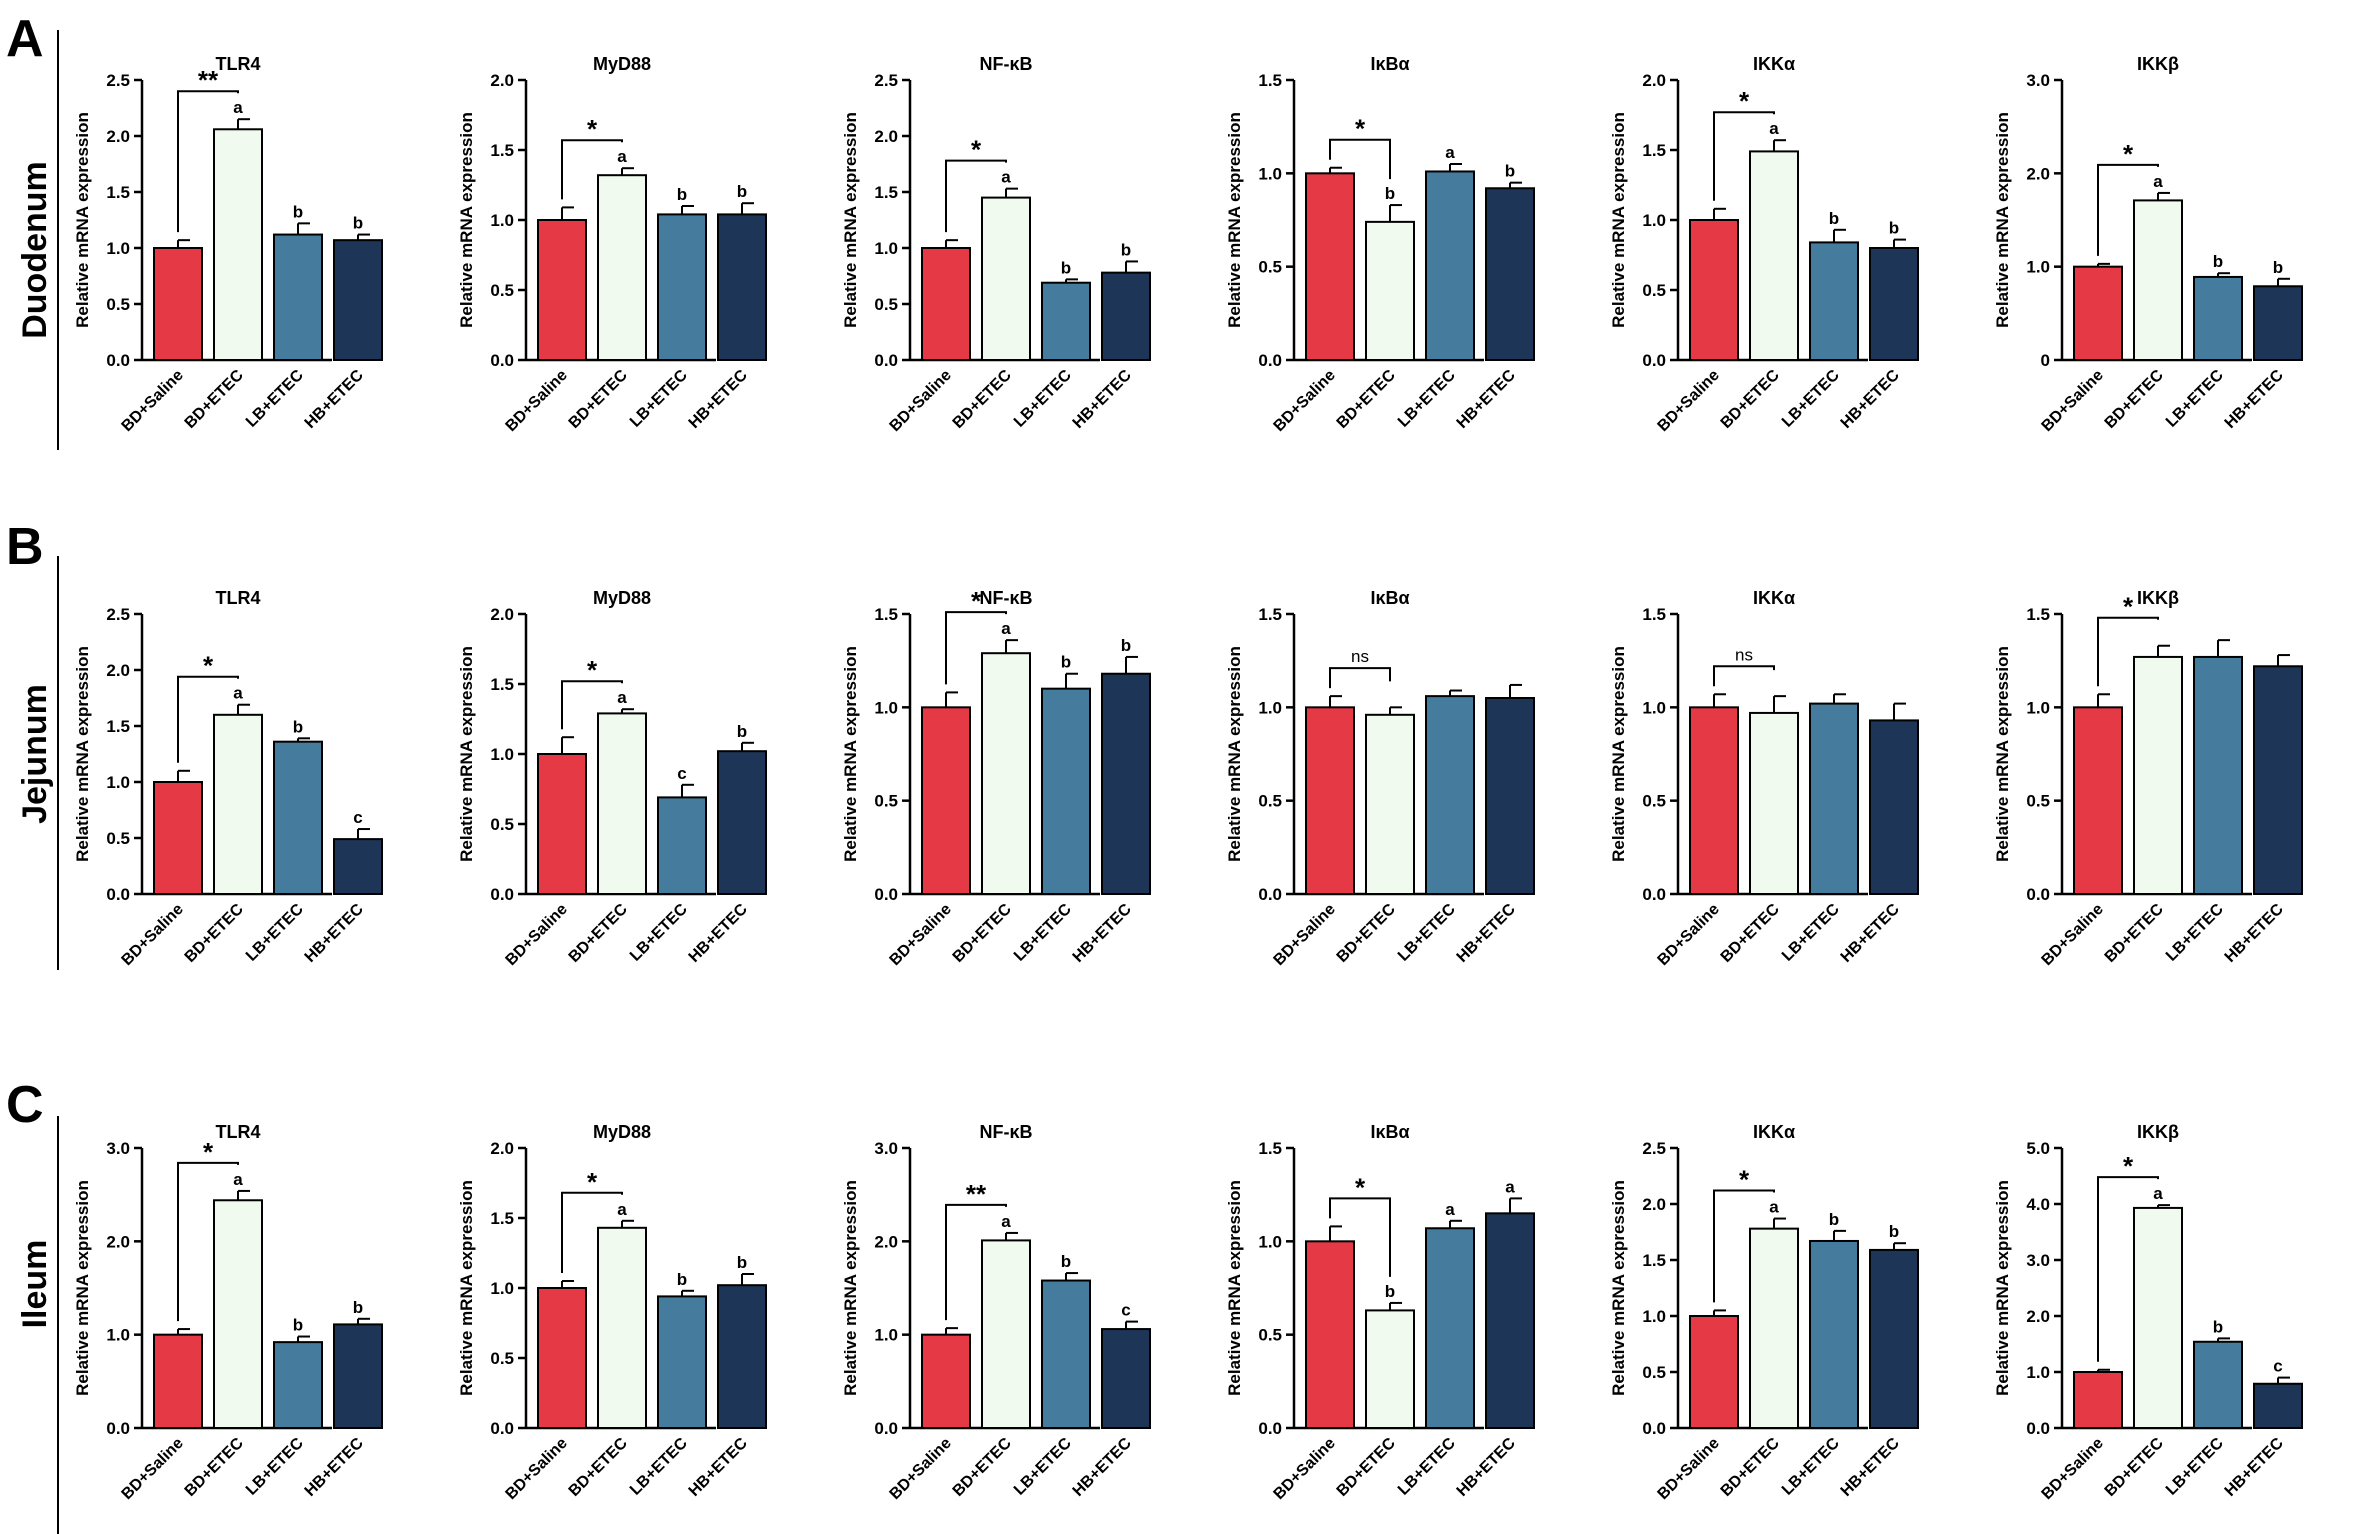 The image size is (2374, 1534). I want to click on panel-label: A, so click(25, 39).